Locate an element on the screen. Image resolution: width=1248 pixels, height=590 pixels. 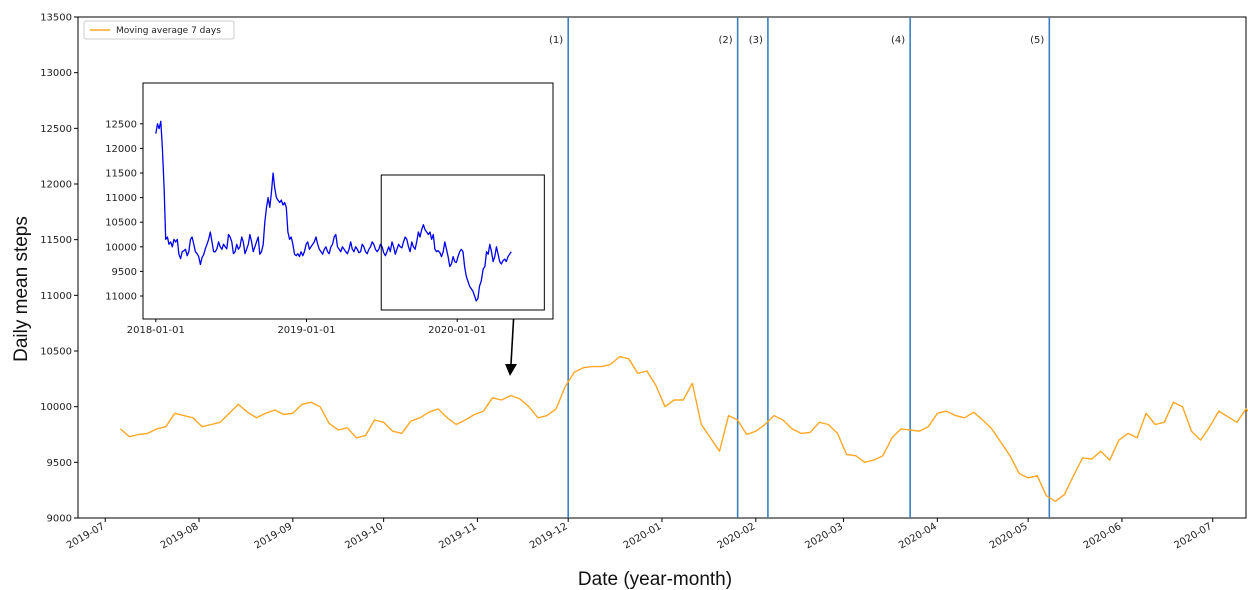
inset-y-tick-label: 11500 is located at coordinates (121, 174).